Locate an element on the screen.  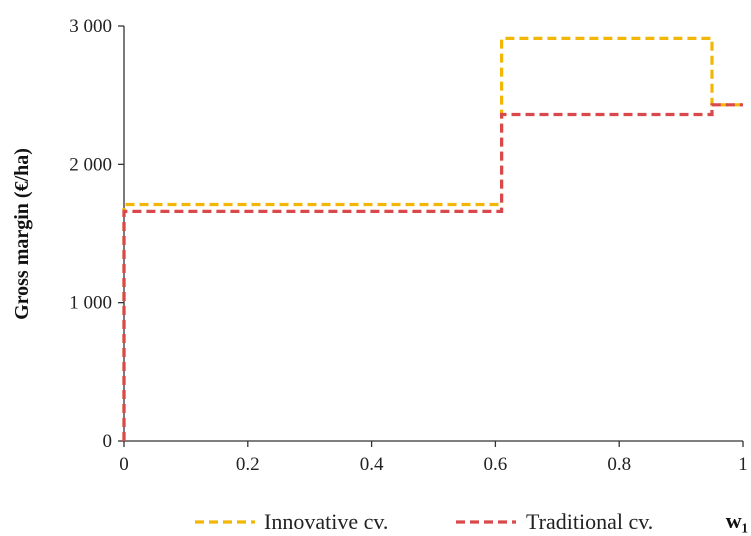
x-tick-label: 0.4 is located at coordinates (372, 464).